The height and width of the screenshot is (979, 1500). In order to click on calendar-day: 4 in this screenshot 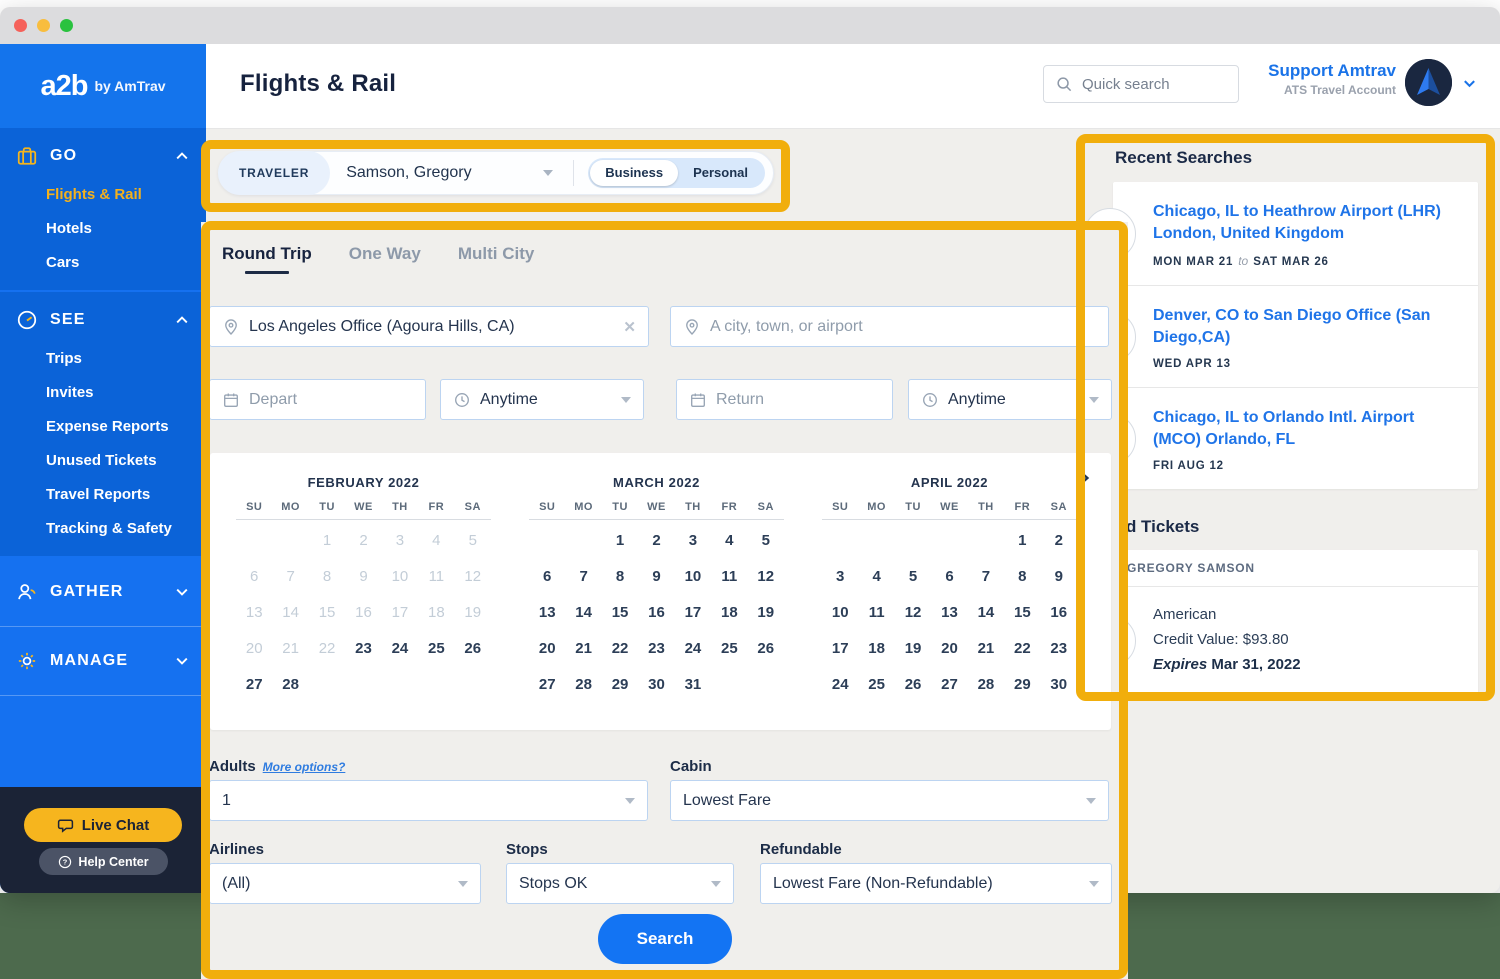, I will do `click(729, 540)`.